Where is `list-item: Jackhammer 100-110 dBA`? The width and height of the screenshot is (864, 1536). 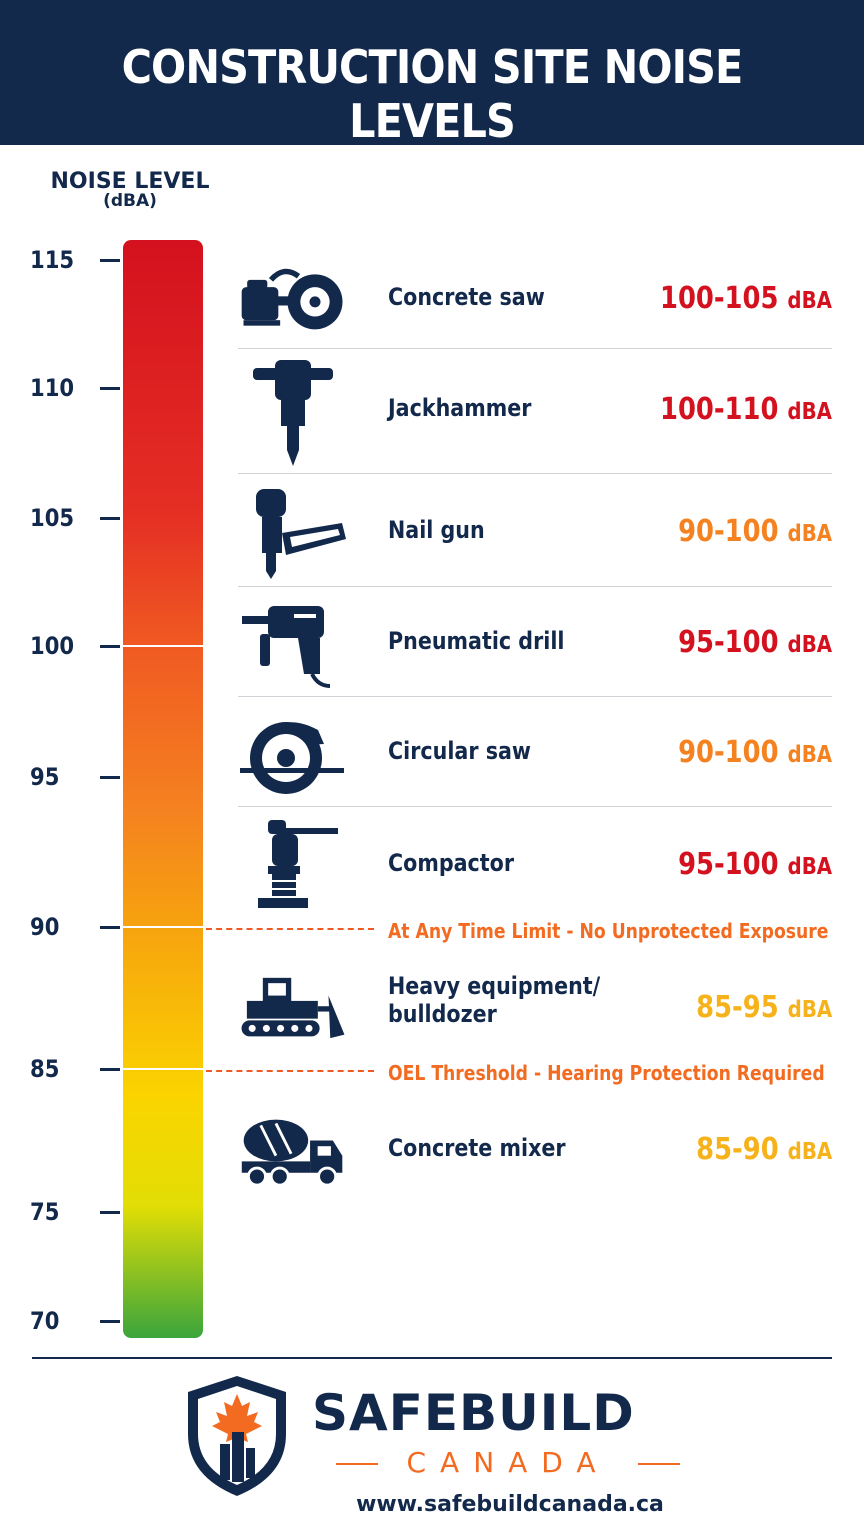 list-item: Jackhammer 100-110 dBA is located at coordinates (535, 411).